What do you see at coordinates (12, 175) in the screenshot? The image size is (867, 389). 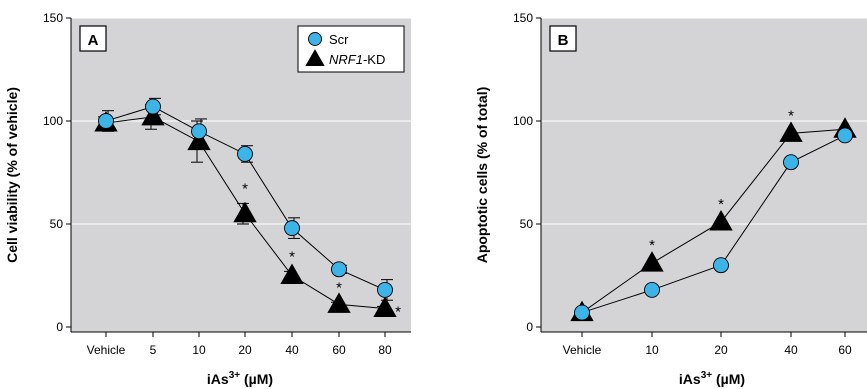 I see `y-axis-title: Cell viability (% of vehicle)` at bounding box center [12, 175].